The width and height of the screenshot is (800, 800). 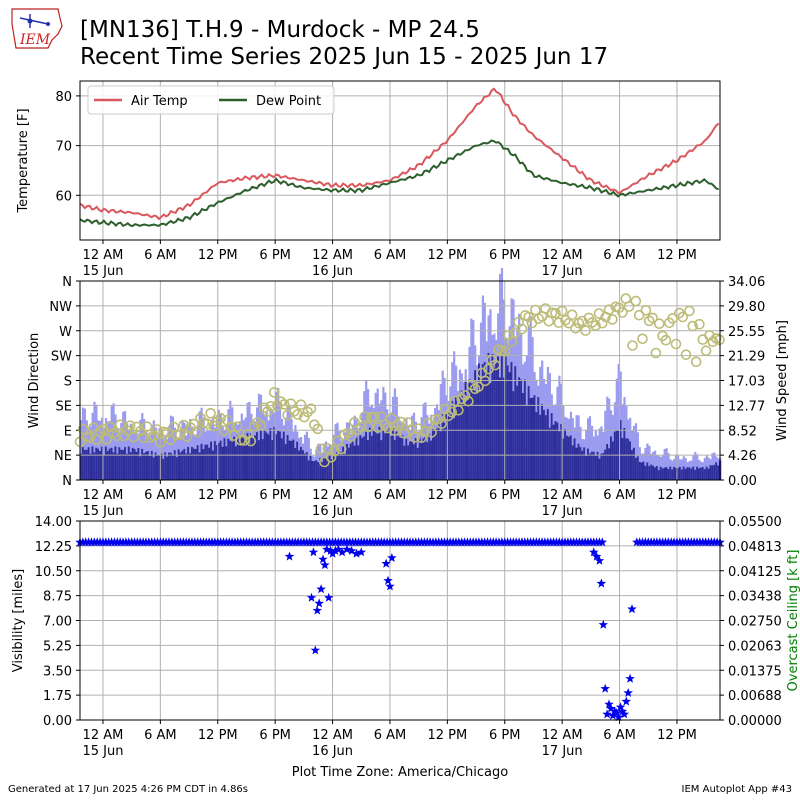 What do you see at coordinates (60, 307) in the screenshot?
I see `y-tick-label: NW` at bounding box center [60, 307].